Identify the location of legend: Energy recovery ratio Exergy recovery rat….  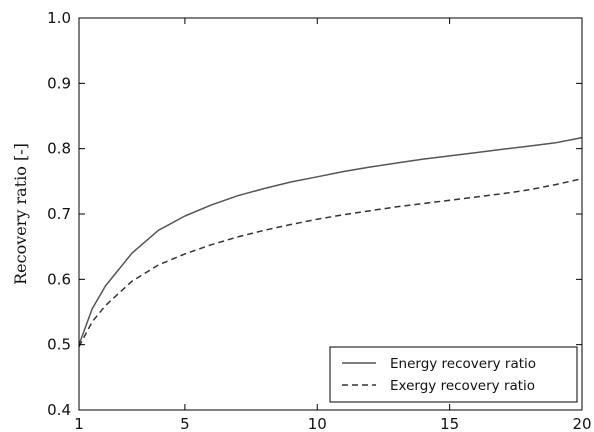
(453, 374).